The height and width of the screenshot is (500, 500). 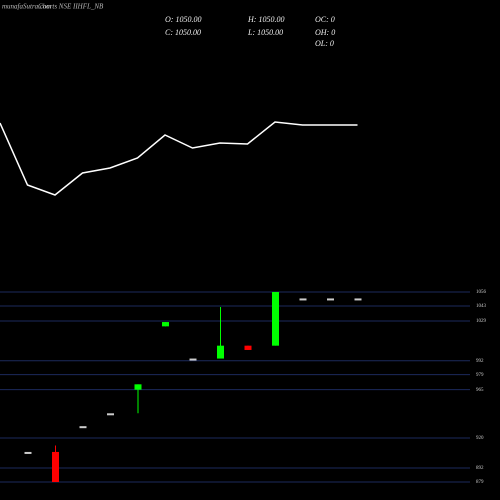 What do you see at coordinates (480, 361) in the screenshot?
I see `y-tick-label: 992` at bounding box center [480, 361].